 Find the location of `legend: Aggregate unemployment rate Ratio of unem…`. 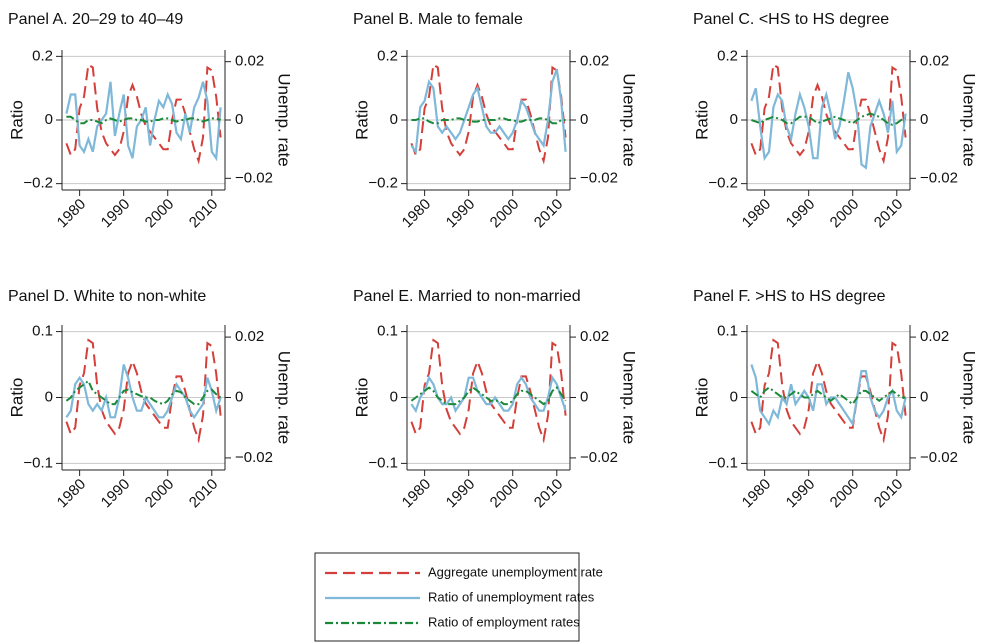

legend: Aggregate unemployment rate Ratio of unem… is located at coordinates (464, 596).